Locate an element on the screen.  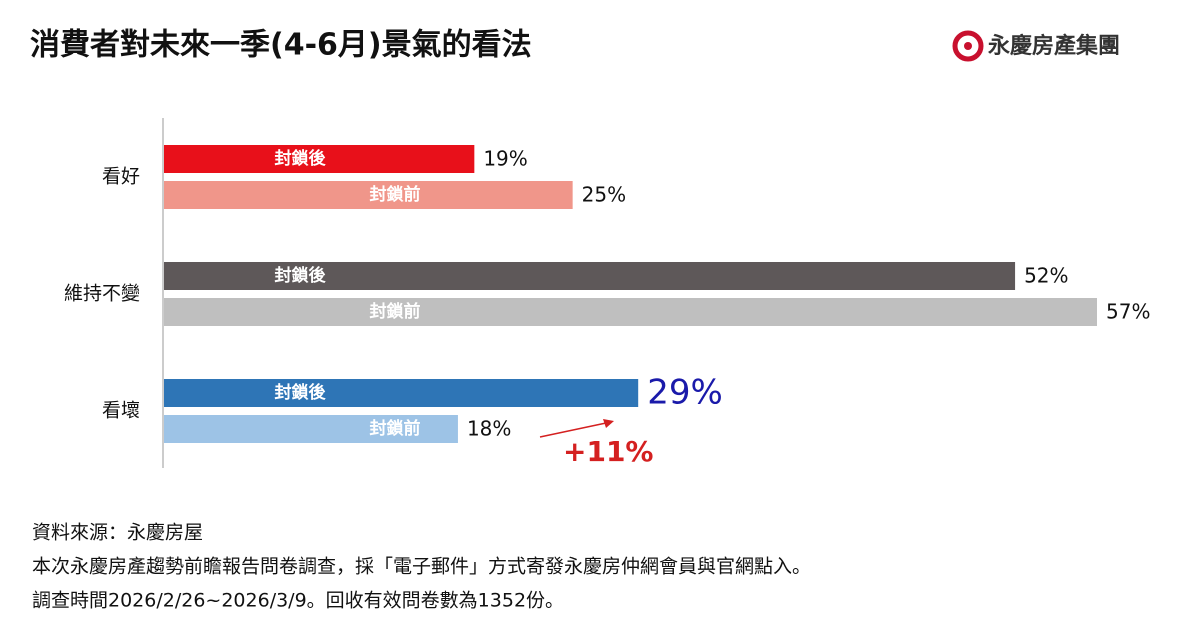
value-label: 19% is located at coordinates (505, 159).